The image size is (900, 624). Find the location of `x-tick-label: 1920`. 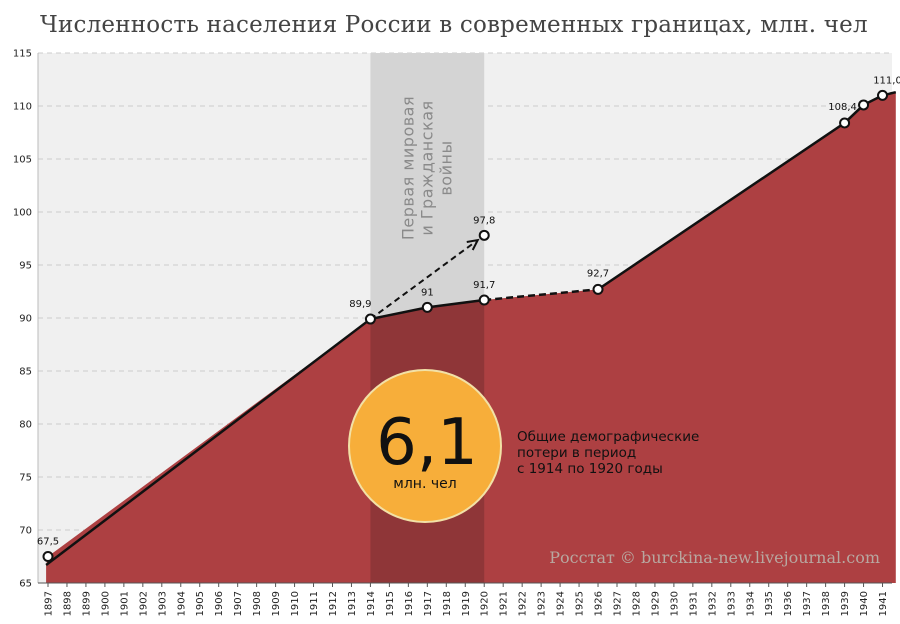

x-tick-label: 1920 is located at coordinates (485, 603).